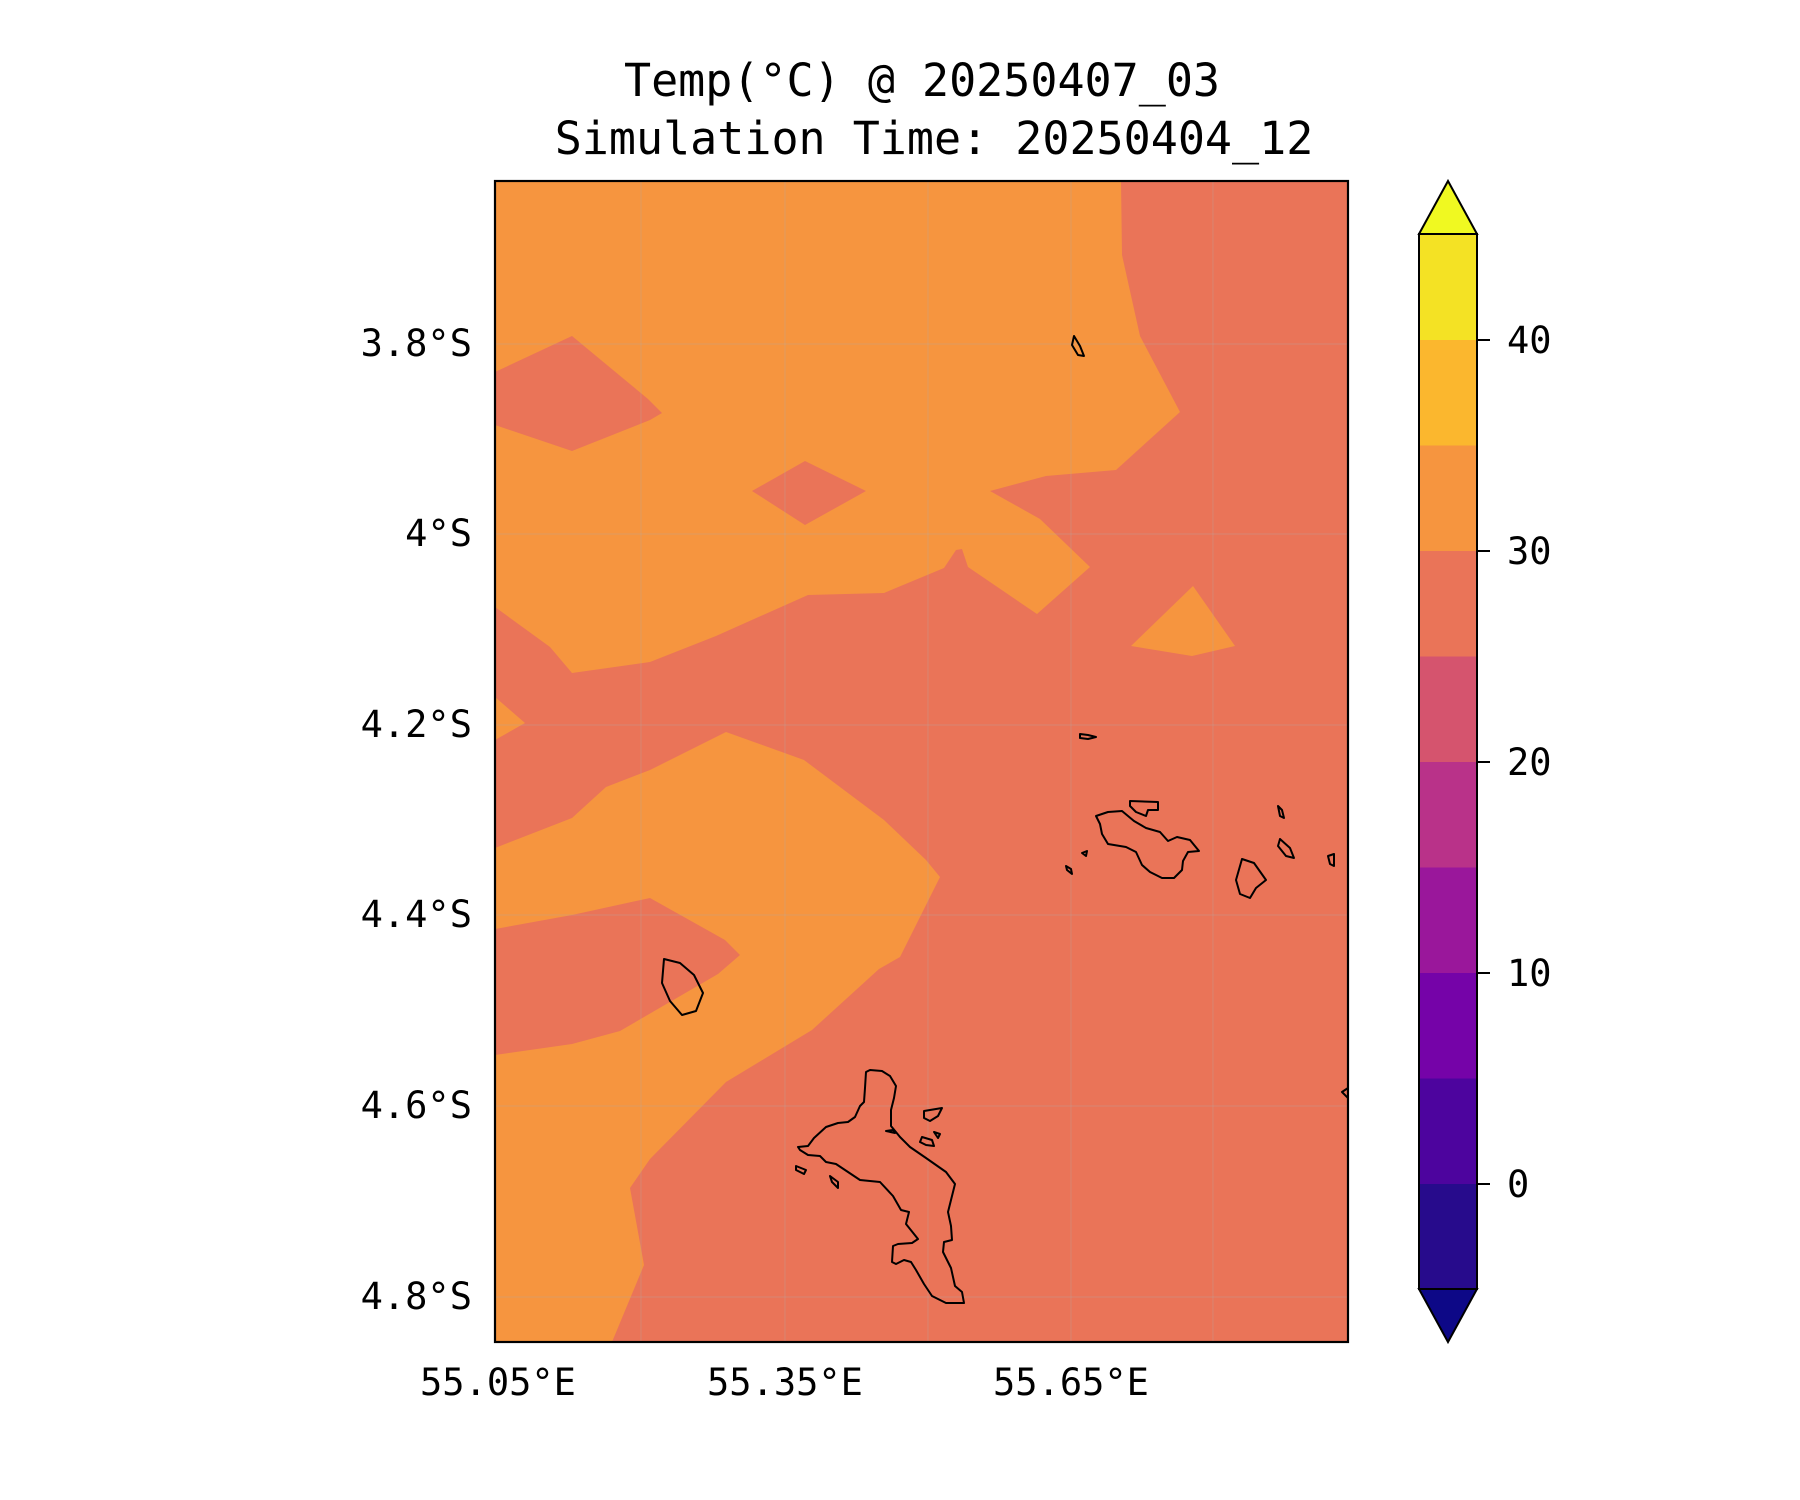 The image size is (1800, 1500). Describe the element at coordinates (717, 1037) in the screenshot. I see `temperature-band-30-35-south` at that location.